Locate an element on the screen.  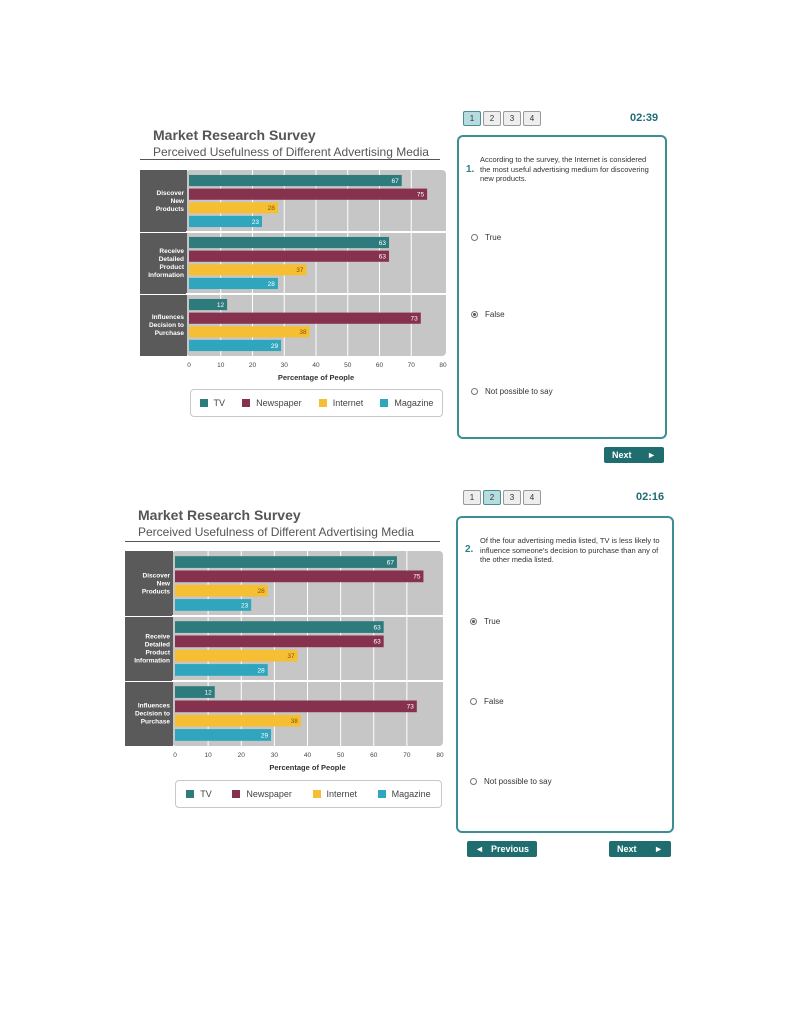
title-divider is located at coordinates (290, 159).